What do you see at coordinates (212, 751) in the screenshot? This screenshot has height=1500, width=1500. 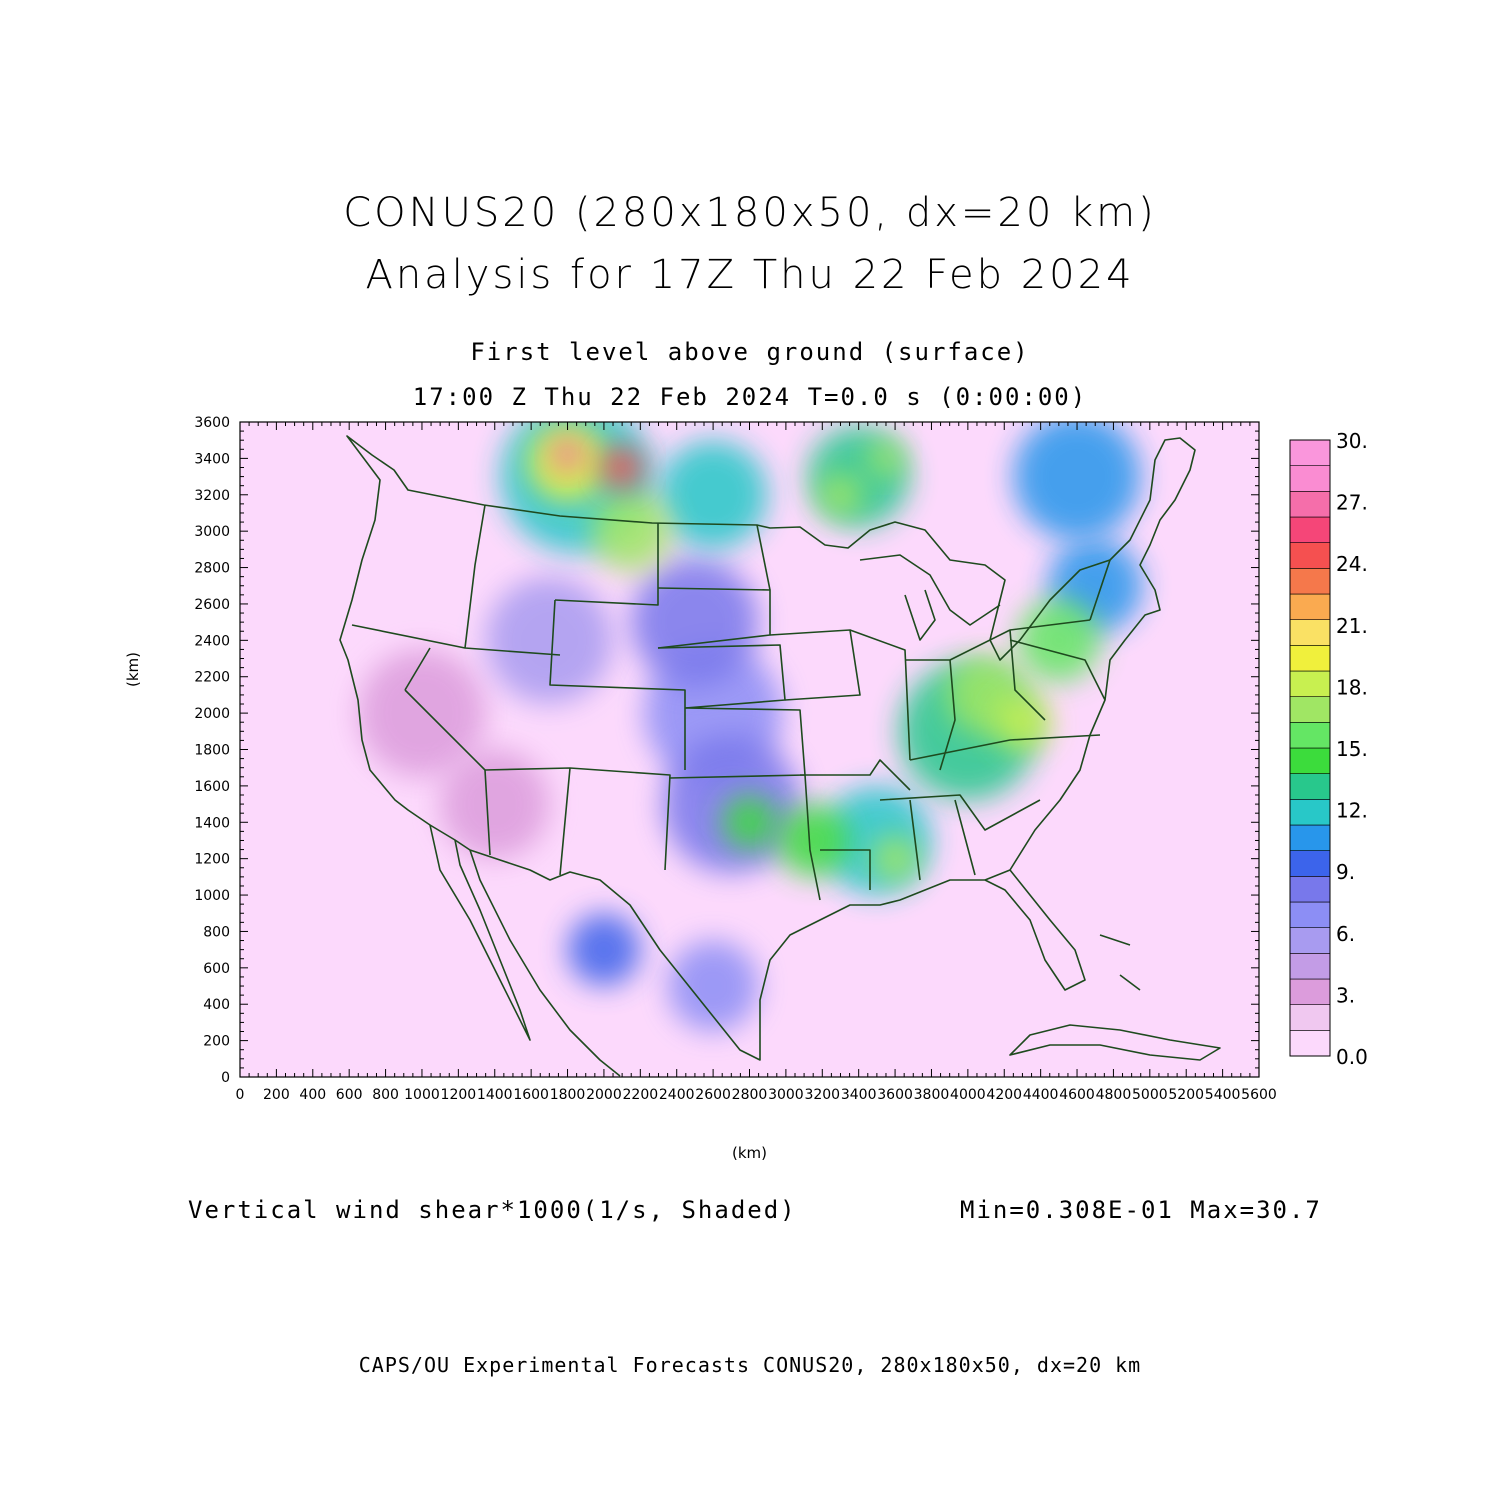 I see `y-tick-label: 1800` at bounding box center [212, 751].